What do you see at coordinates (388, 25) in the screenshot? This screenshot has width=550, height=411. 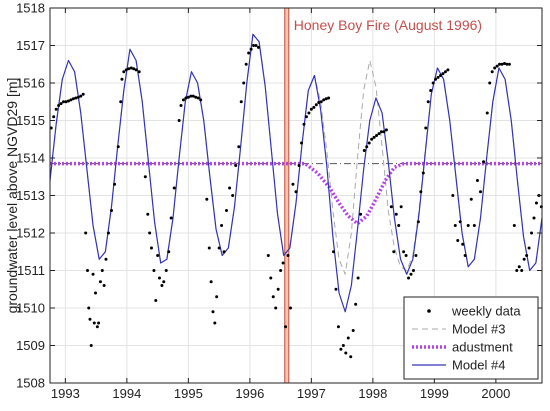 I see `fire-annotation: Honey Boy Fire (August 1996)` at bounding box center [388, 25].